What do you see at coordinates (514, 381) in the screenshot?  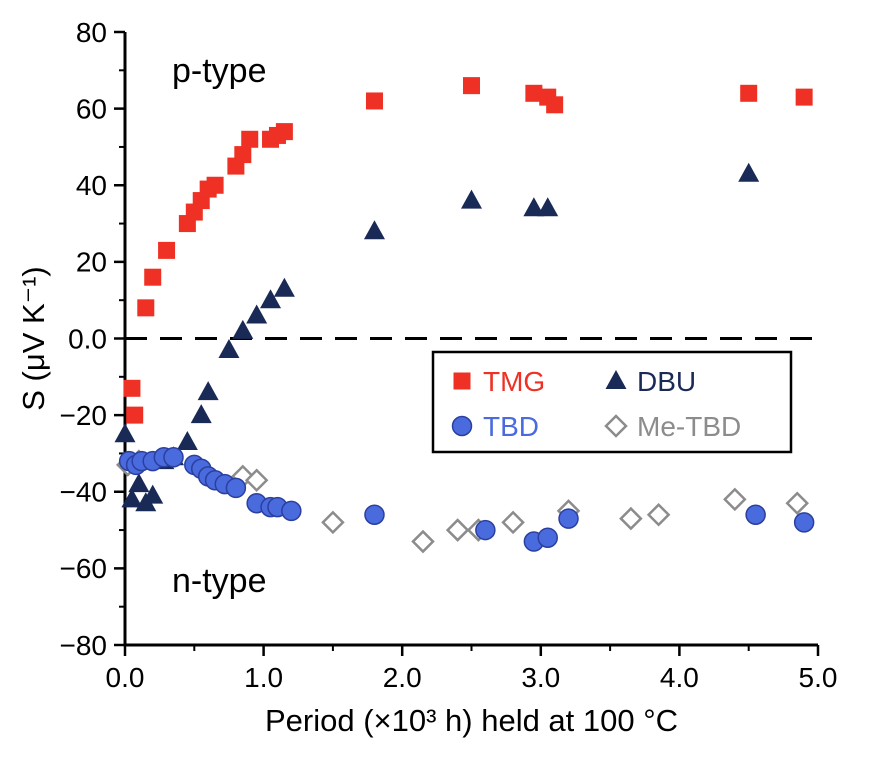 I see `legend-label-tmg: TMG` at bounding box center [514, 381].